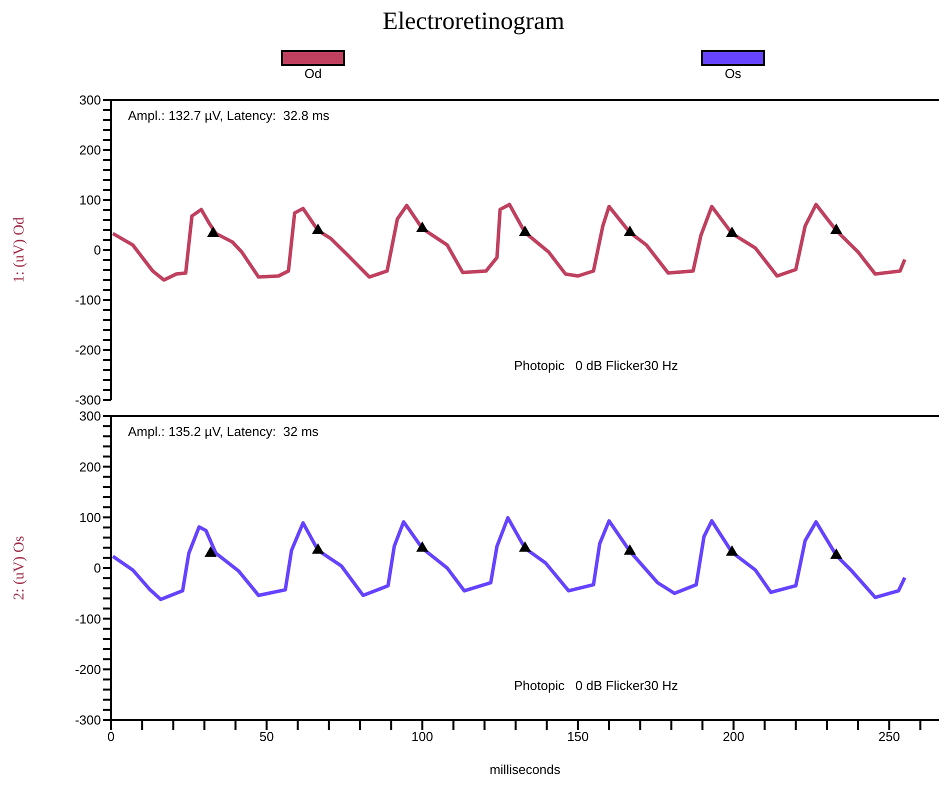 This screenshot has width=947, height=791. What do you see at coordinates (473, 21) in the screenshot?
I see `chart-title: Electroretinogram` at bounding box center [473, 21].